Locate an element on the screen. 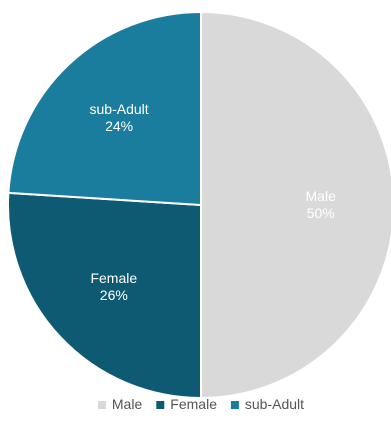 Image resolution: width=391 pixels, height=435 pixels. slice-label-percent: 26% is located at coordinates (114, 295).